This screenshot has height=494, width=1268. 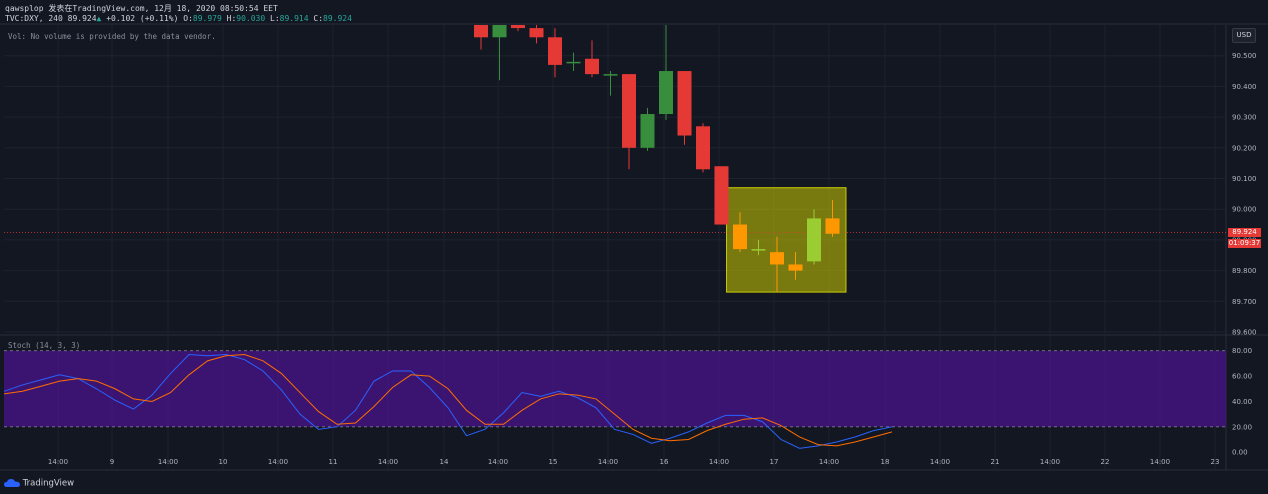 What do you see at coordinates (12, 483) in the screenshot?
I see `cloud-icon` at bounding box center [12, 483].